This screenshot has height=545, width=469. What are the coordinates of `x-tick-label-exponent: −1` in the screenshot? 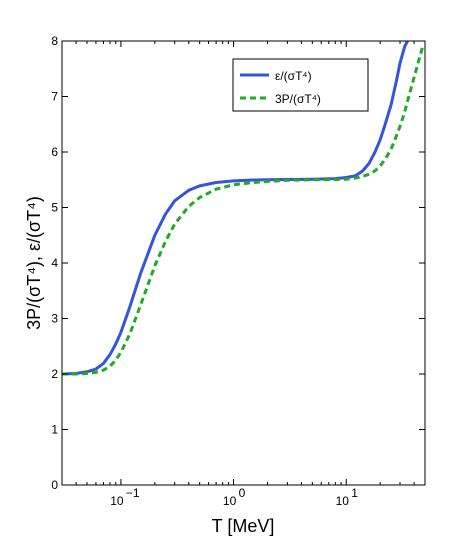 It's located at (133, 493).